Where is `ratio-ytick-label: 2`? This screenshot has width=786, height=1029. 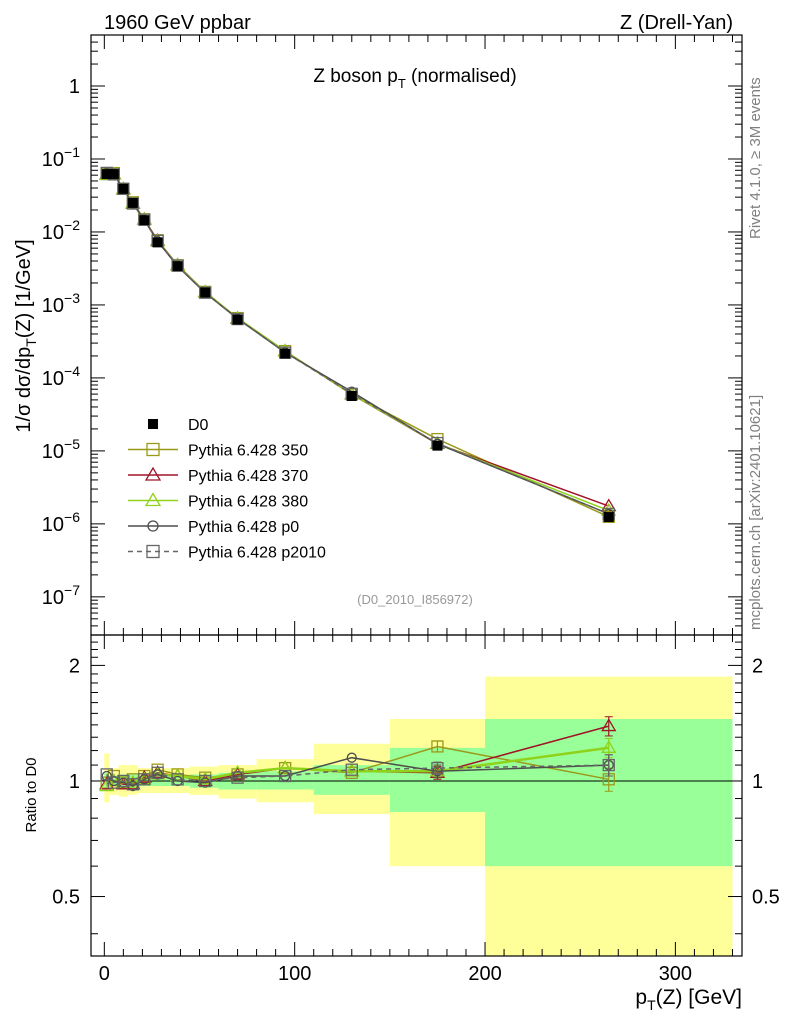
ratio-ytick-label: 2 is located at coordinates (74, 666).